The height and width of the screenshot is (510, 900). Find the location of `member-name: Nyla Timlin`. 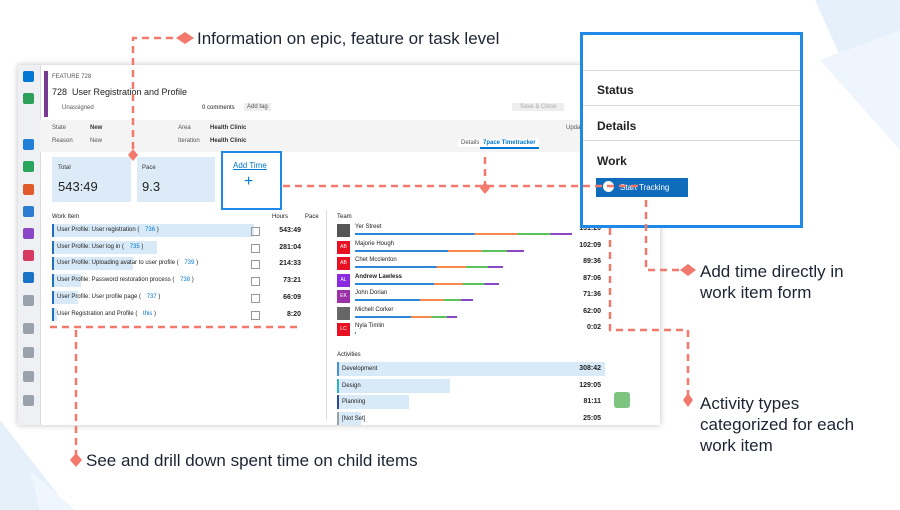

member-name: Nyla Timlin is located at coordinates (370, 326).